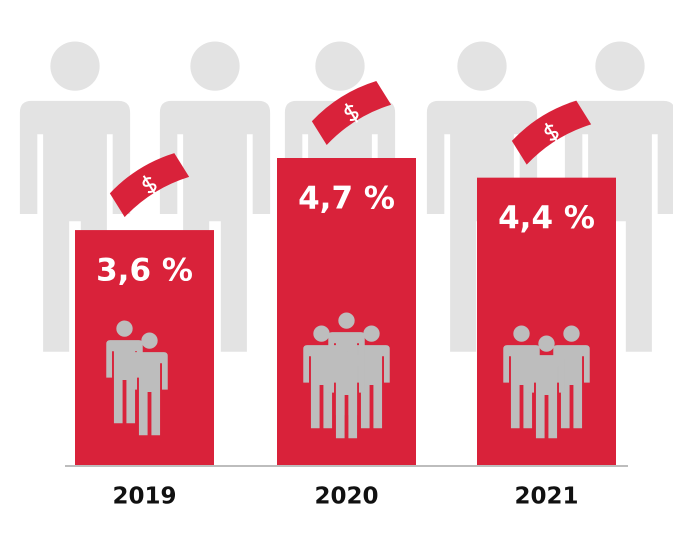  Describe the element at coordinates (546, 497) in the screenshot. I see `x-tick-label: 2021` at that location.